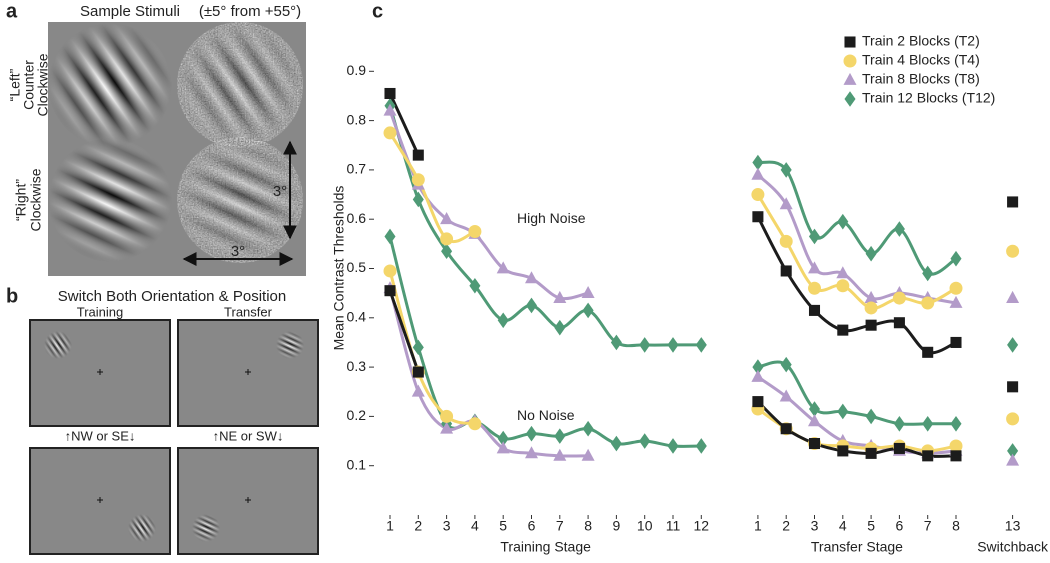 This screenshot has width=1050, height=563. Describe the element at coordinates (29, 85) in the screenshot. I see `row-label: Counter` at that location.